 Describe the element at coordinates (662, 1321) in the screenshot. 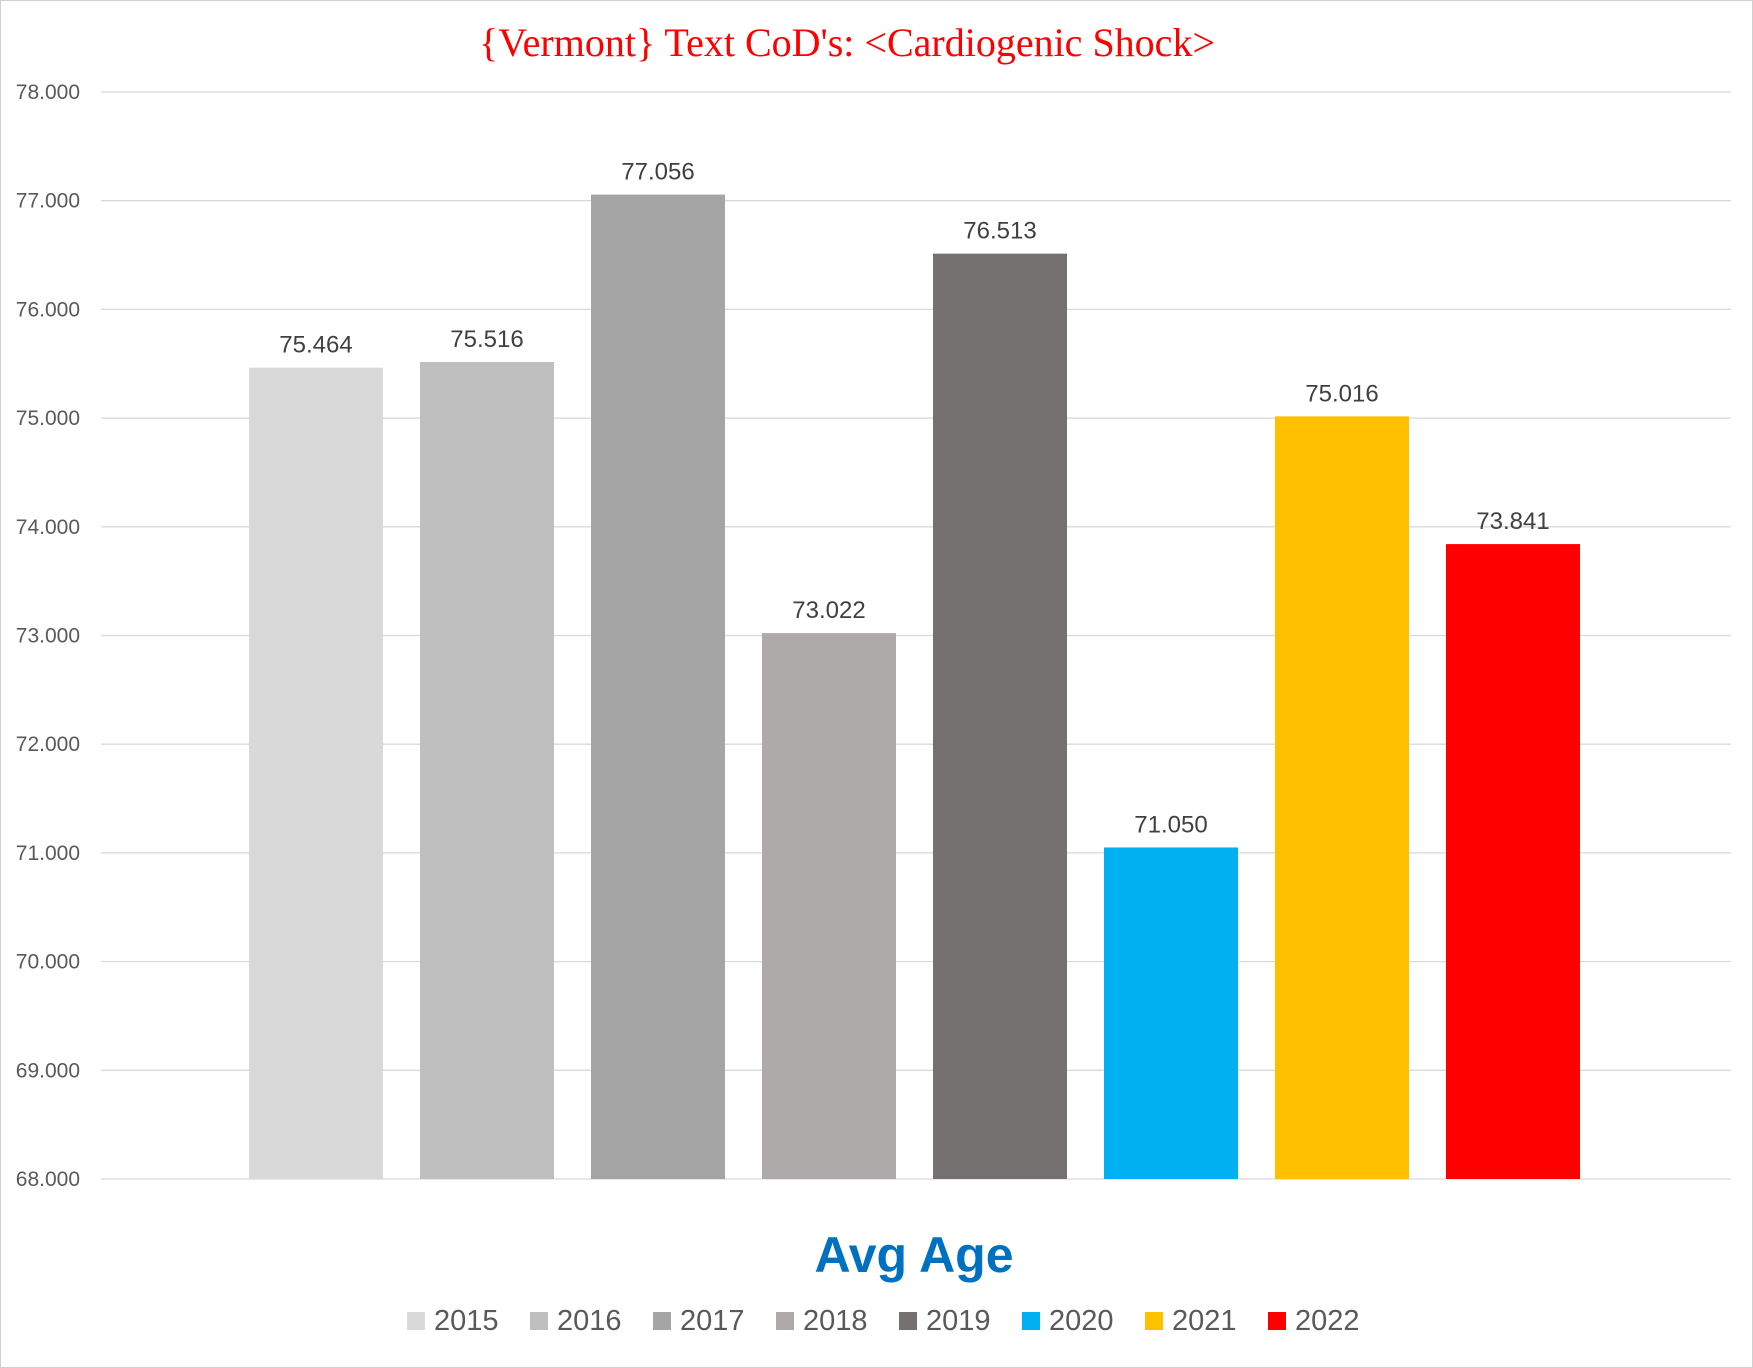

I see `legend-swatch-2017` at that location.